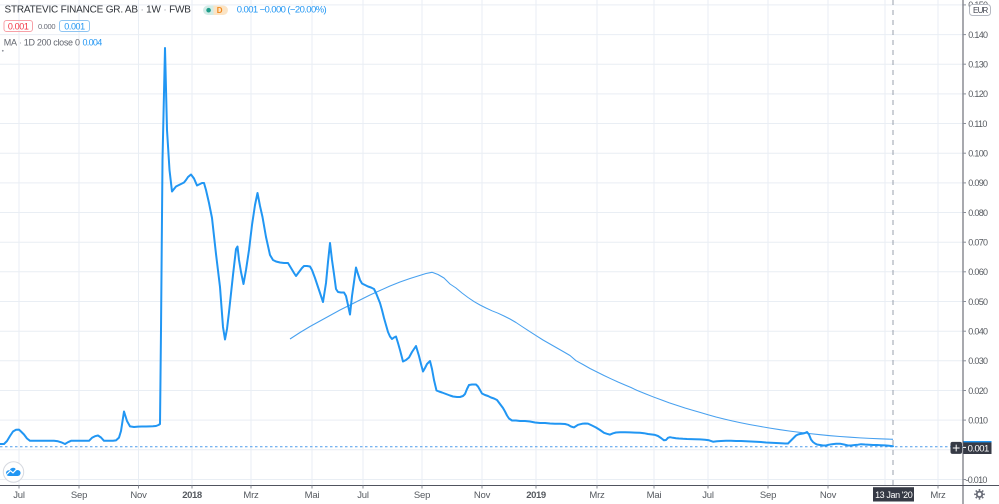 Image resolution: width=999 pixels, height=504 pixels. What do you see at coordinates (978, 65) in the screenshot?
I see `svg-text: 0.130` at bounding box center [978, 65].